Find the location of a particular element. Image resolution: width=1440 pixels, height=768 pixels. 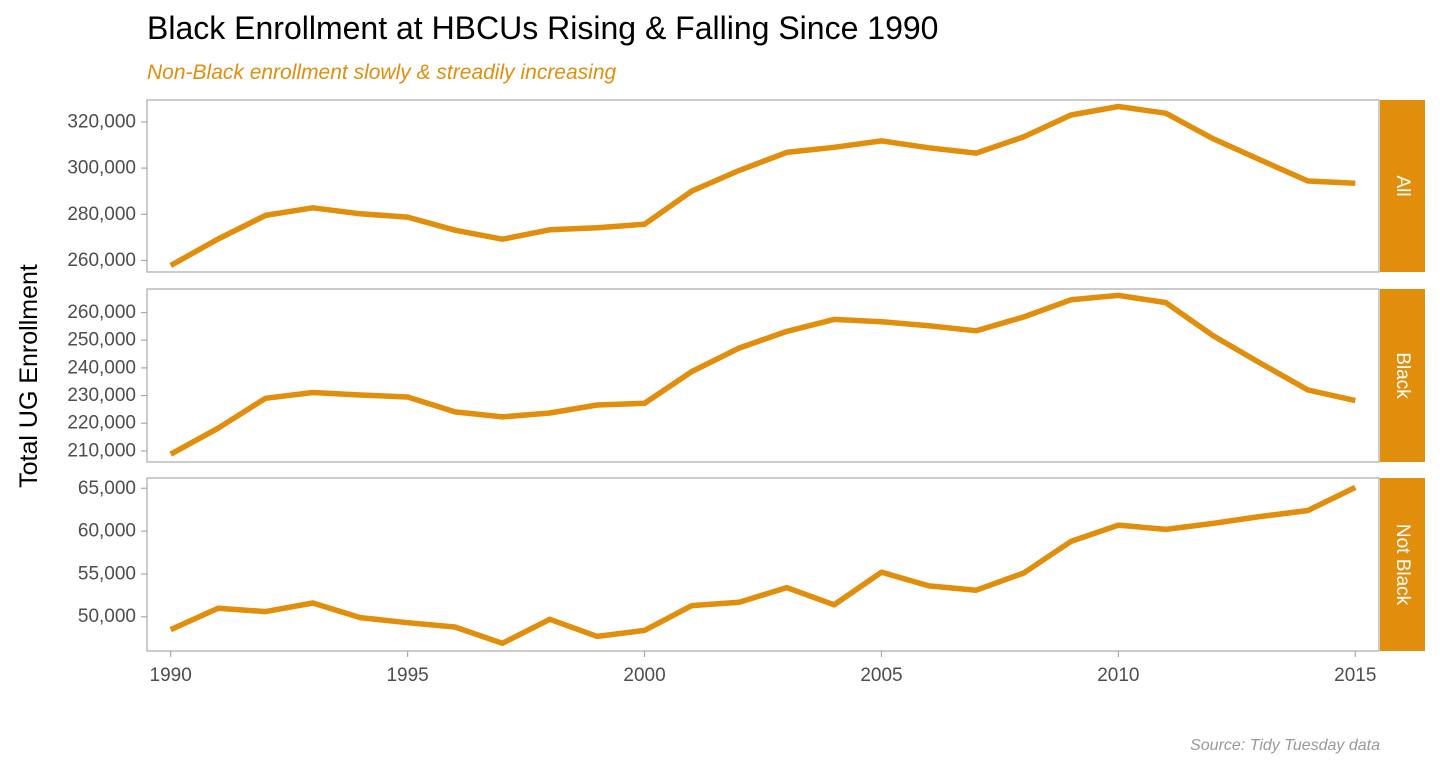

x-tick-label: 2015 is located at coordinates (1355, 675).